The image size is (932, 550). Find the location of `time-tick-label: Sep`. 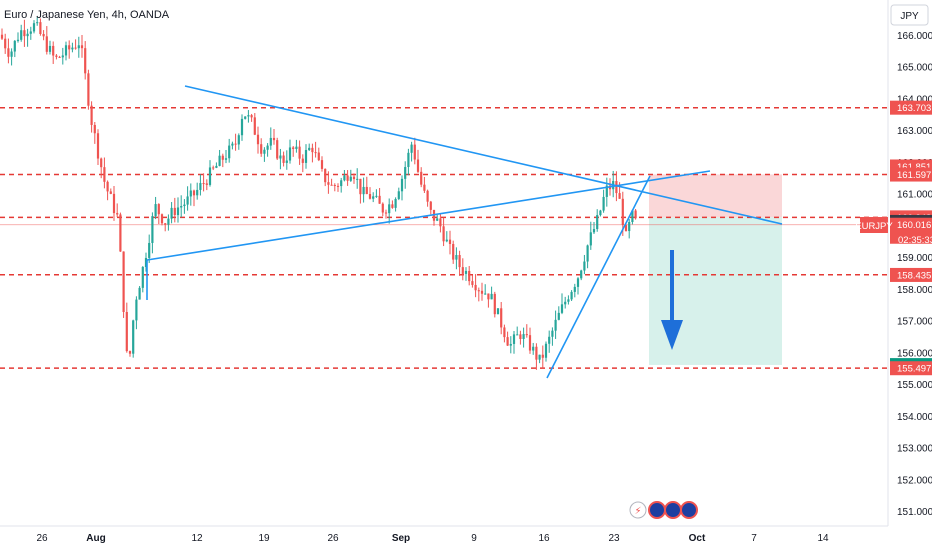

time-tick-label: Sep is located at coordinates (401, 538).